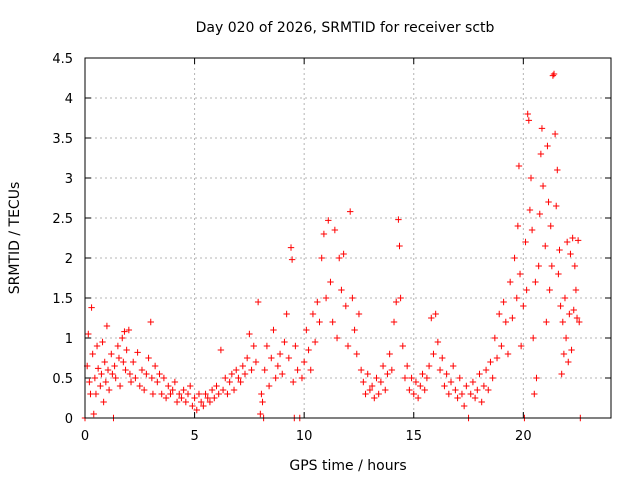 The width and height of the screenshot is (640, 480). Describe the element at coordinates (69, 259) in the screenshot. I see `y-tick-label: 2` at that location.